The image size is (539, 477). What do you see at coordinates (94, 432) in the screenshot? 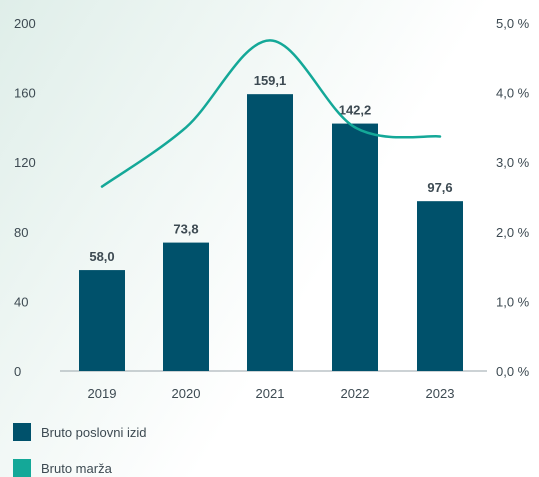
I see `legend-label-bruto-poslovni-izid: Bruto poslovni izid` at bounding box center [94, 432].